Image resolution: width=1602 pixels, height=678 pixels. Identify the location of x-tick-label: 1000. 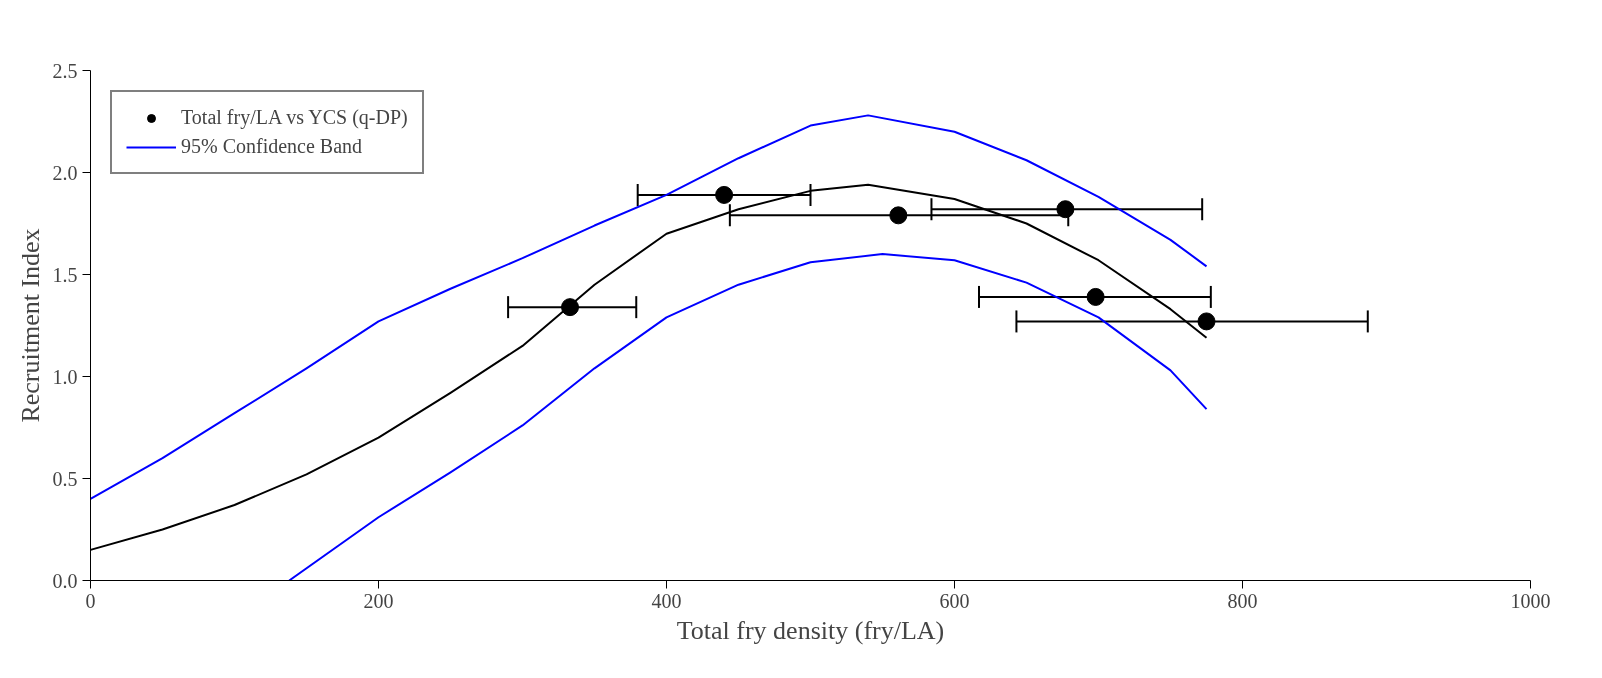
(1530, 600).